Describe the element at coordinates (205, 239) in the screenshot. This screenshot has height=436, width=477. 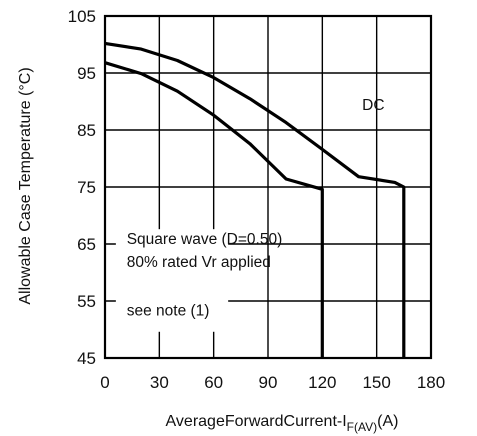
I see `annotation-square: Square wave (D=0.50)` at that location.